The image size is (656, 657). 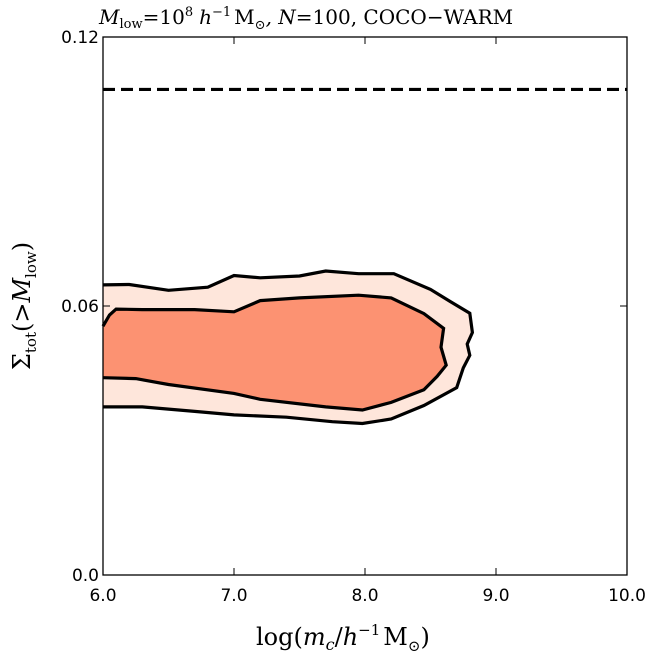 I want to click on x-tick-label: 9.0, so click(x=495, y=596).